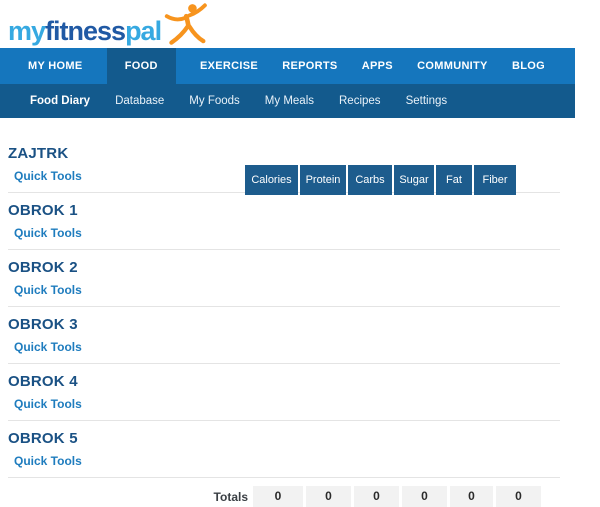 The width and height of the screenshot is (600, 507). I want to click on column-header-sugar: Sugar, so click(414, 180).